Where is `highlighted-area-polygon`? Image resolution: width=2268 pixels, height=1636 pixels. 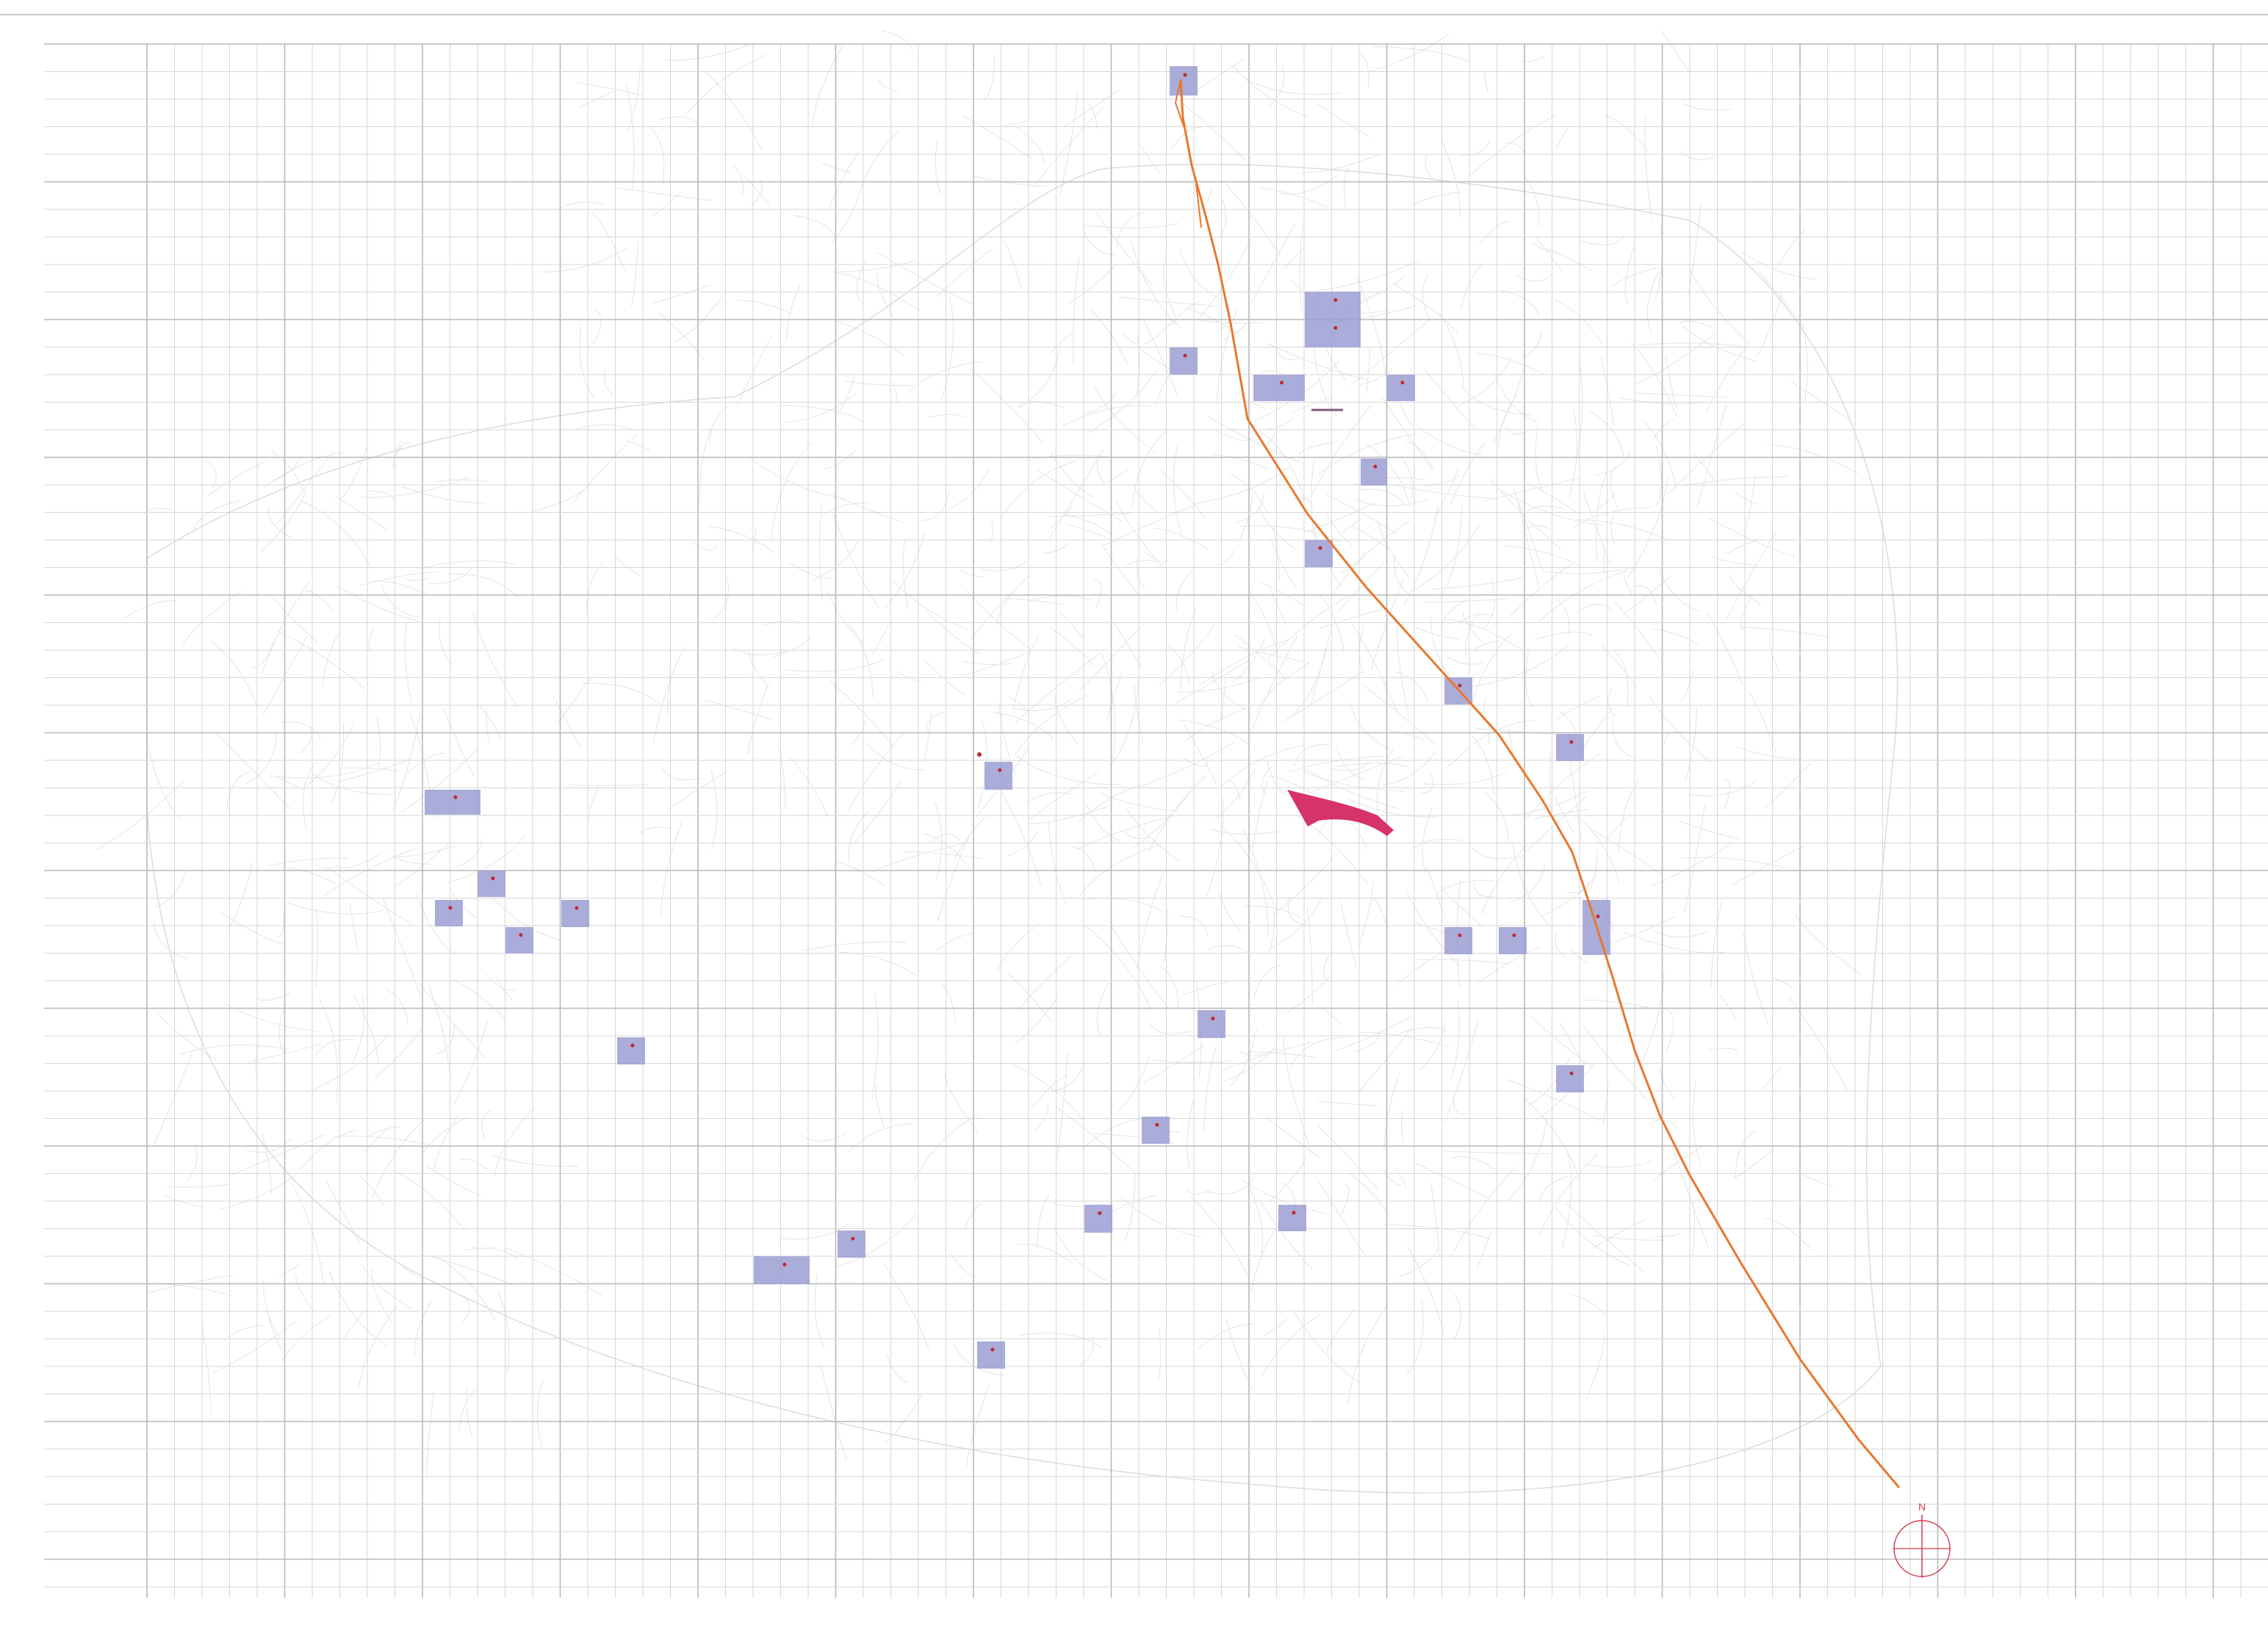 highlighted-area-polygon is located at coordinates (1341, 813).